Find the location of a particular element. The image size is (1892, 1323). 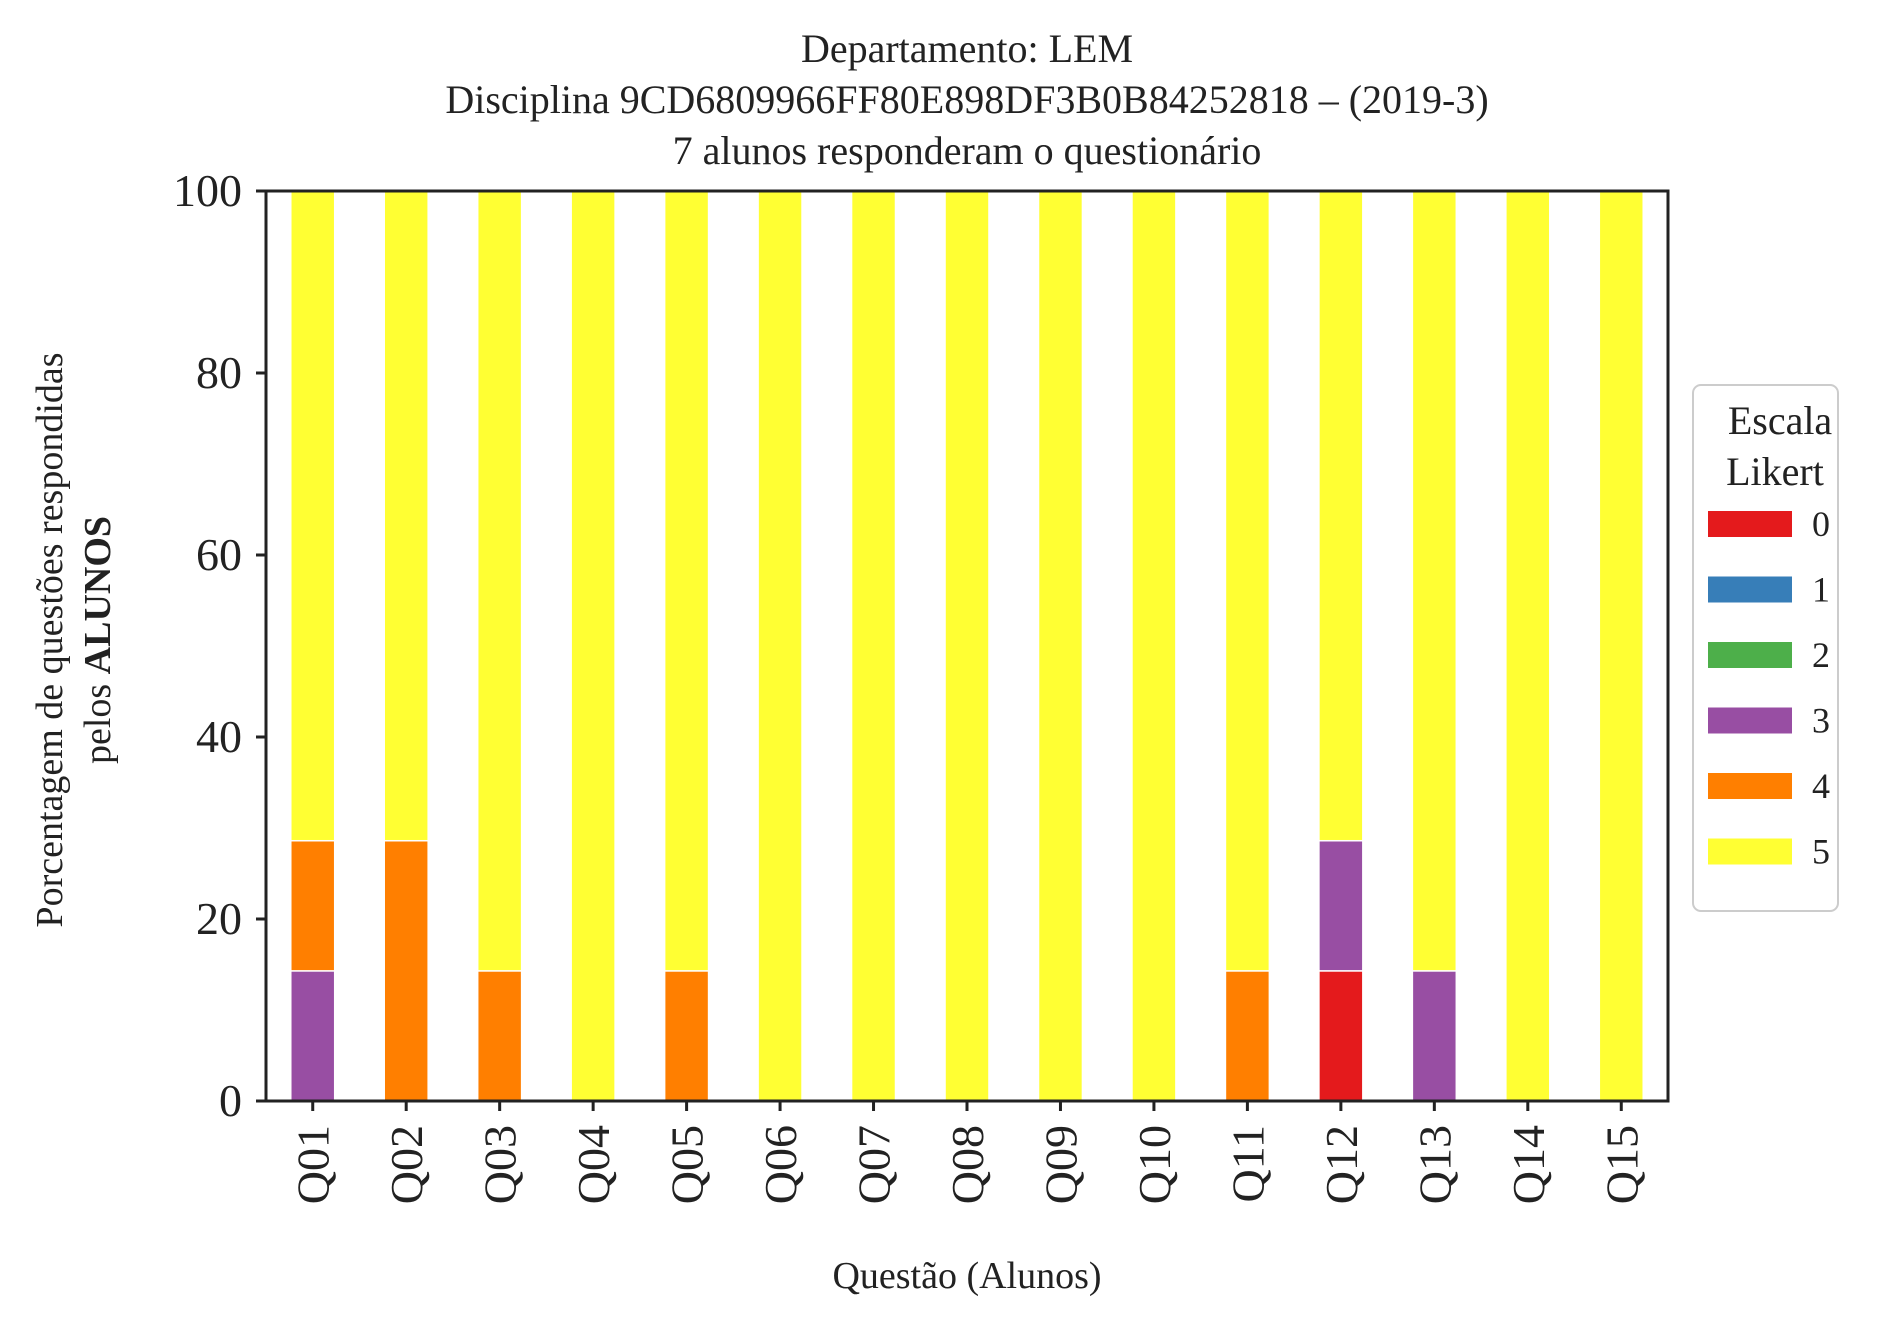

x-tick-label-q02: Q02 is located at coordinates (406, 1164).